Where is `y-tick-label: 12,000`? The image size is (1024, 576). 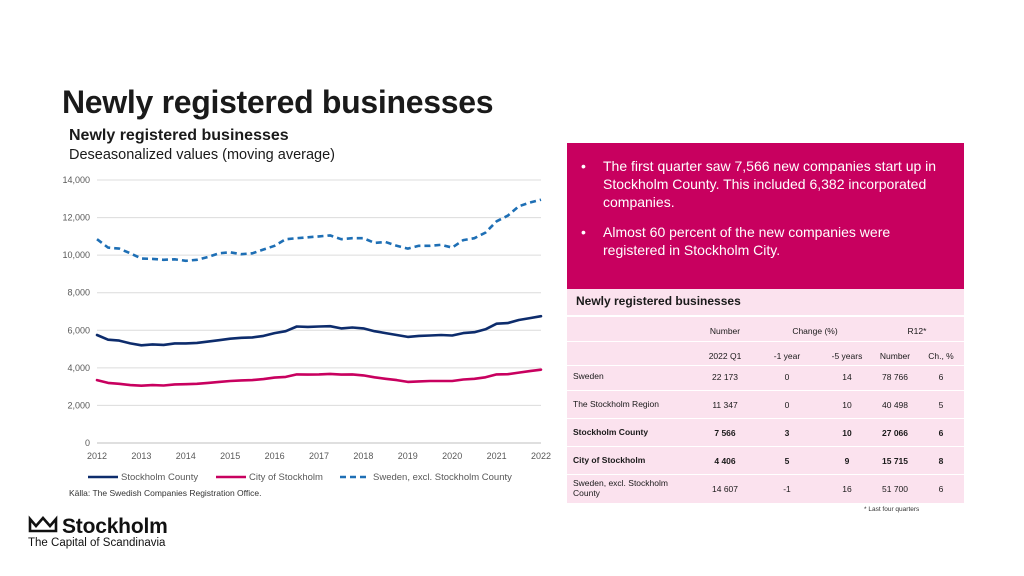 y-tick-label: 12,000 is located at coordinates (76, 218).